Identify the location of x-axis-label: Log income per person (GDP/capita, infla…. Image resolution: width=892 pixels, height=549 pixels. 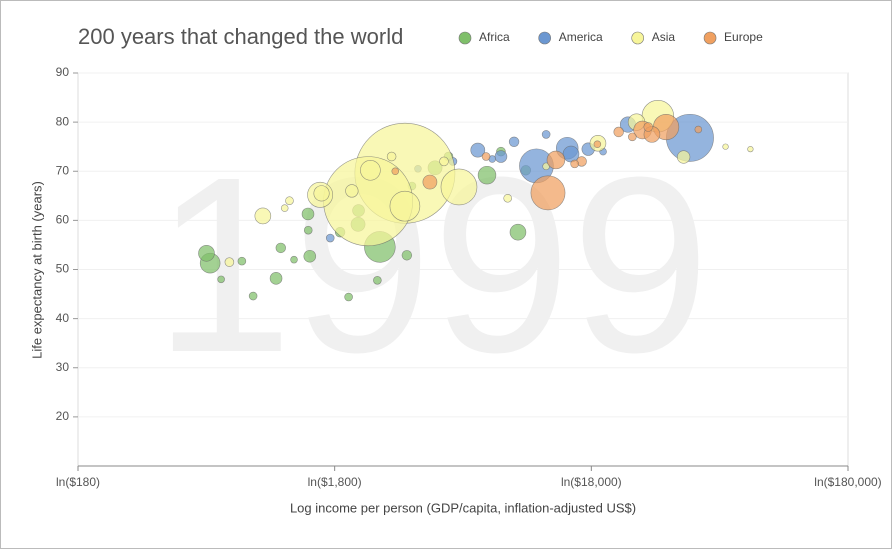
(463, 507).